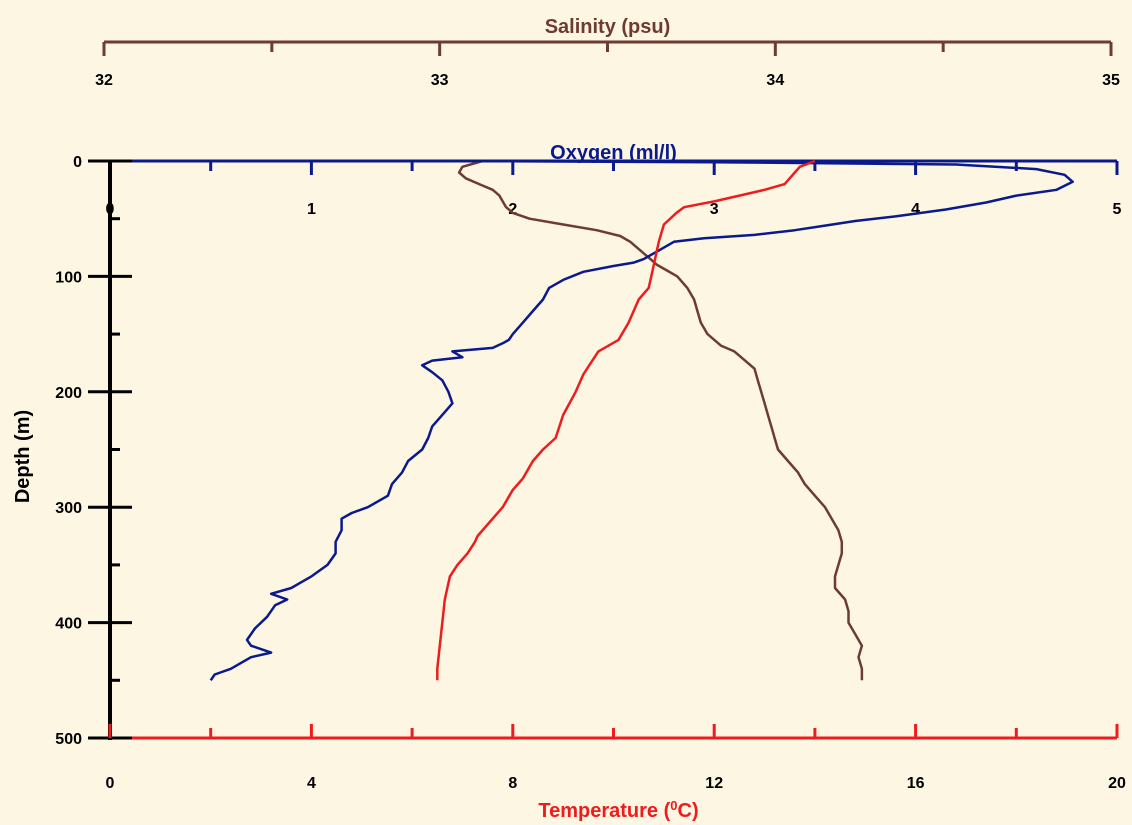  Describe the element at coordinates (77, 162) in the screenshot. I see `depth-tick-label: 0` at that location.